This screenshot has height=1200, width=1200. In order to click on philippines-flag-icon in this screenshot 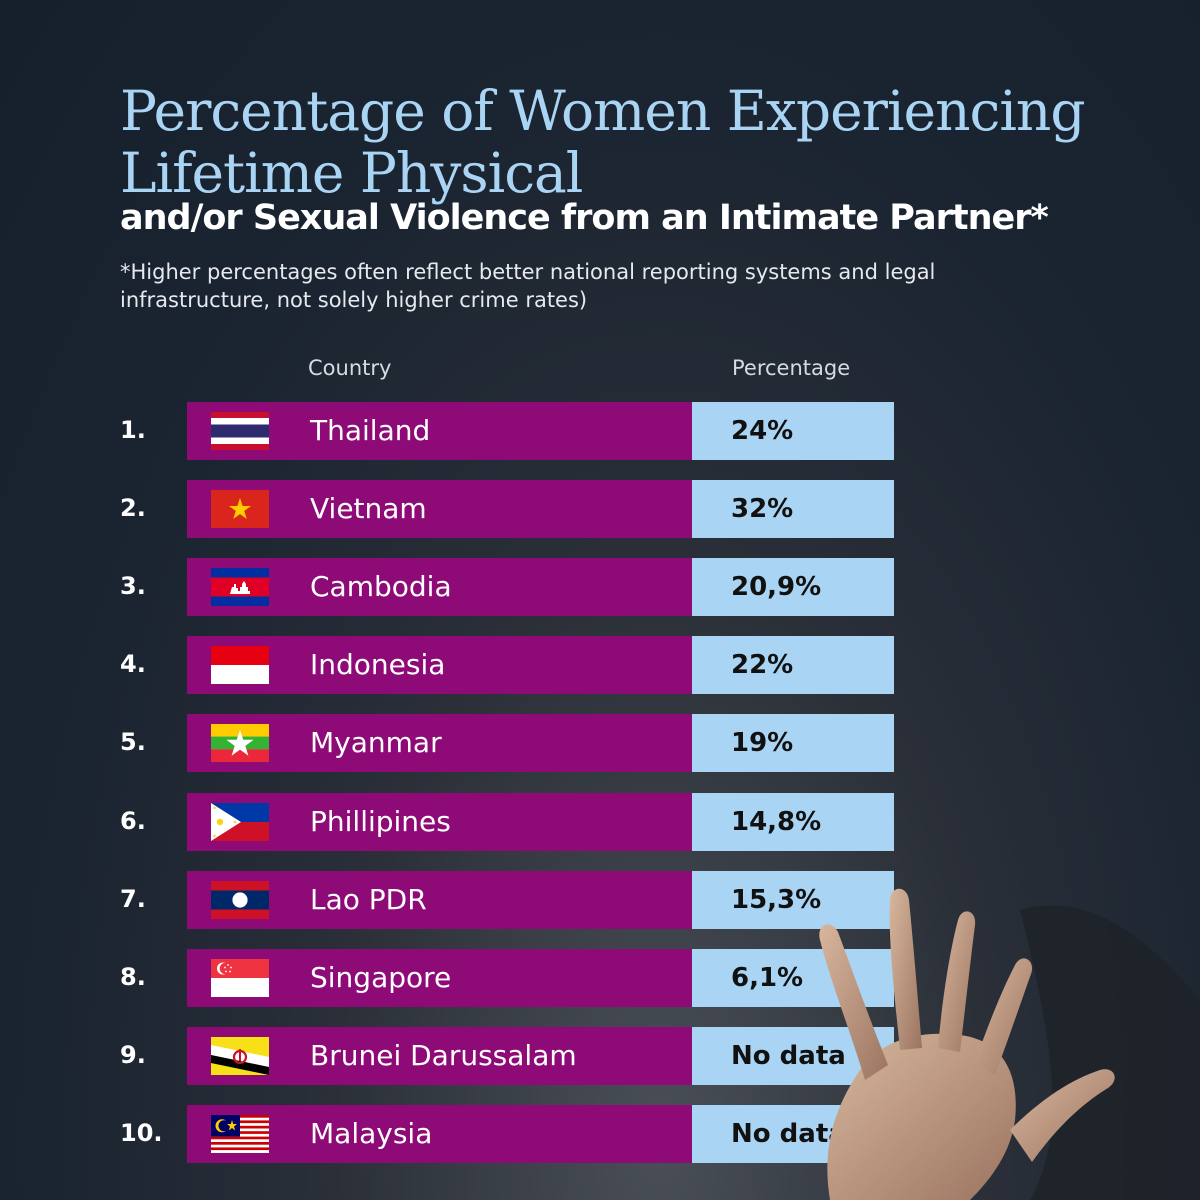, I will do `click(240, 822)`.